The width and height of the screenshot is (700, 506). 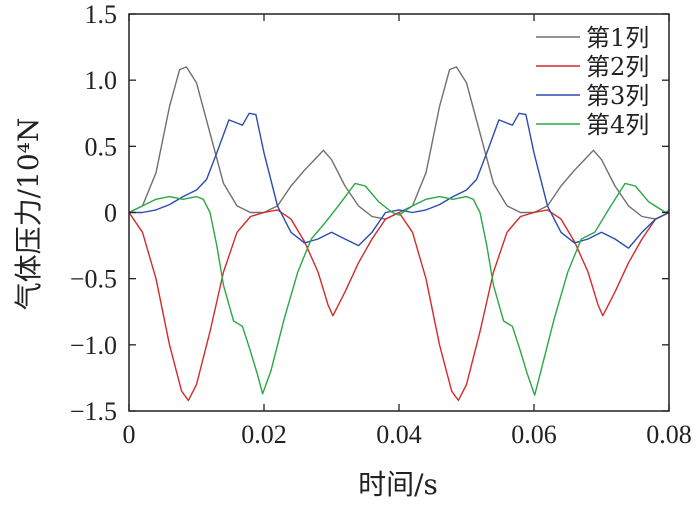 I want to click on y-tick-label: 0.5, so click(x=101, y=146).